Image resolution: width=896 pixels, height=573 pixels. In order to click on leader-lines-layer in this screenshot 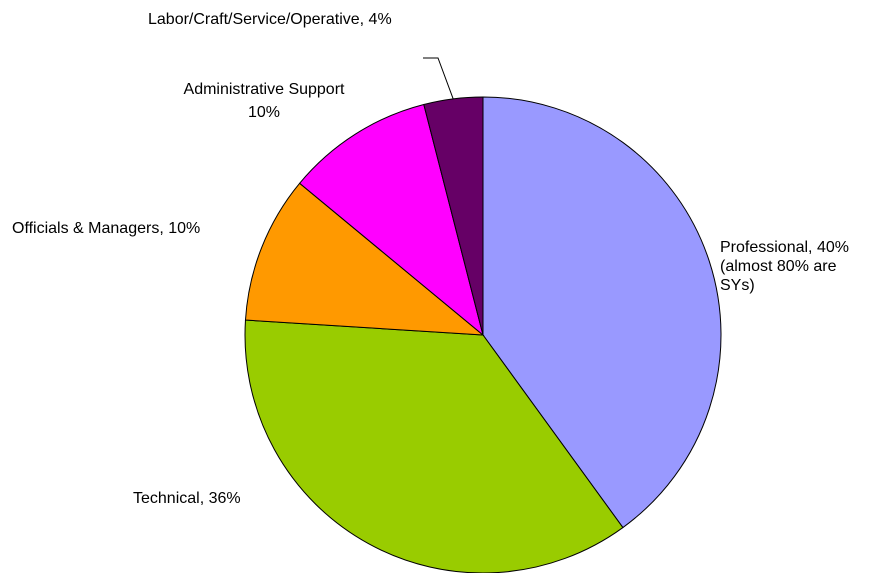, I will do `click(438, 78)`.